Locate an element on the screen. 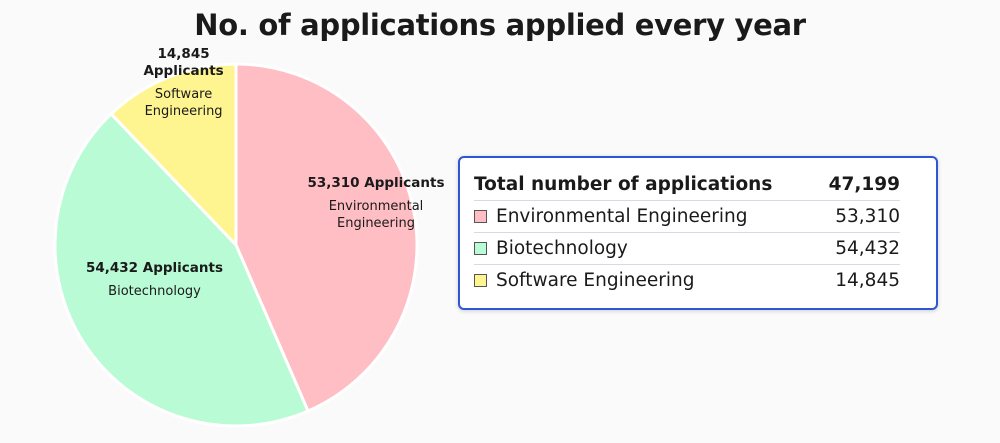 Image resolution: width=1000 pixels, height=443 pixels. legend-label: Environmental Engineering is located at coordinates (622, 216).